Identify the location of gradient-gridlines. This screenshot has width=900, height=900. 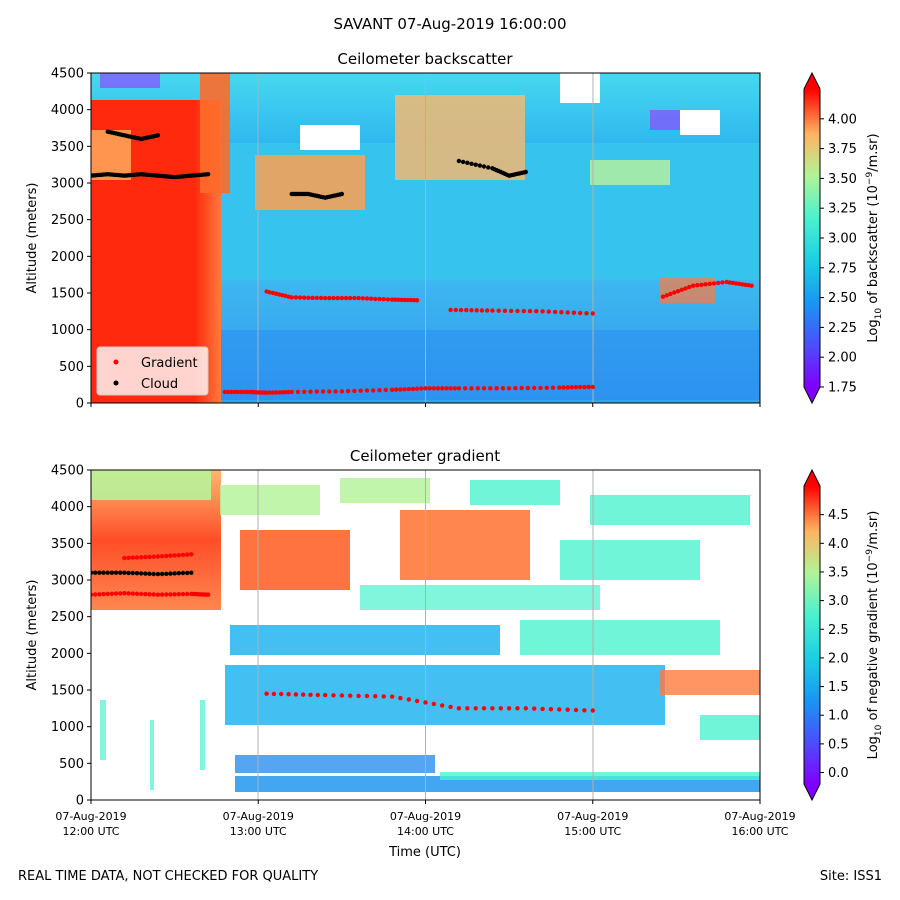
(425, 635).